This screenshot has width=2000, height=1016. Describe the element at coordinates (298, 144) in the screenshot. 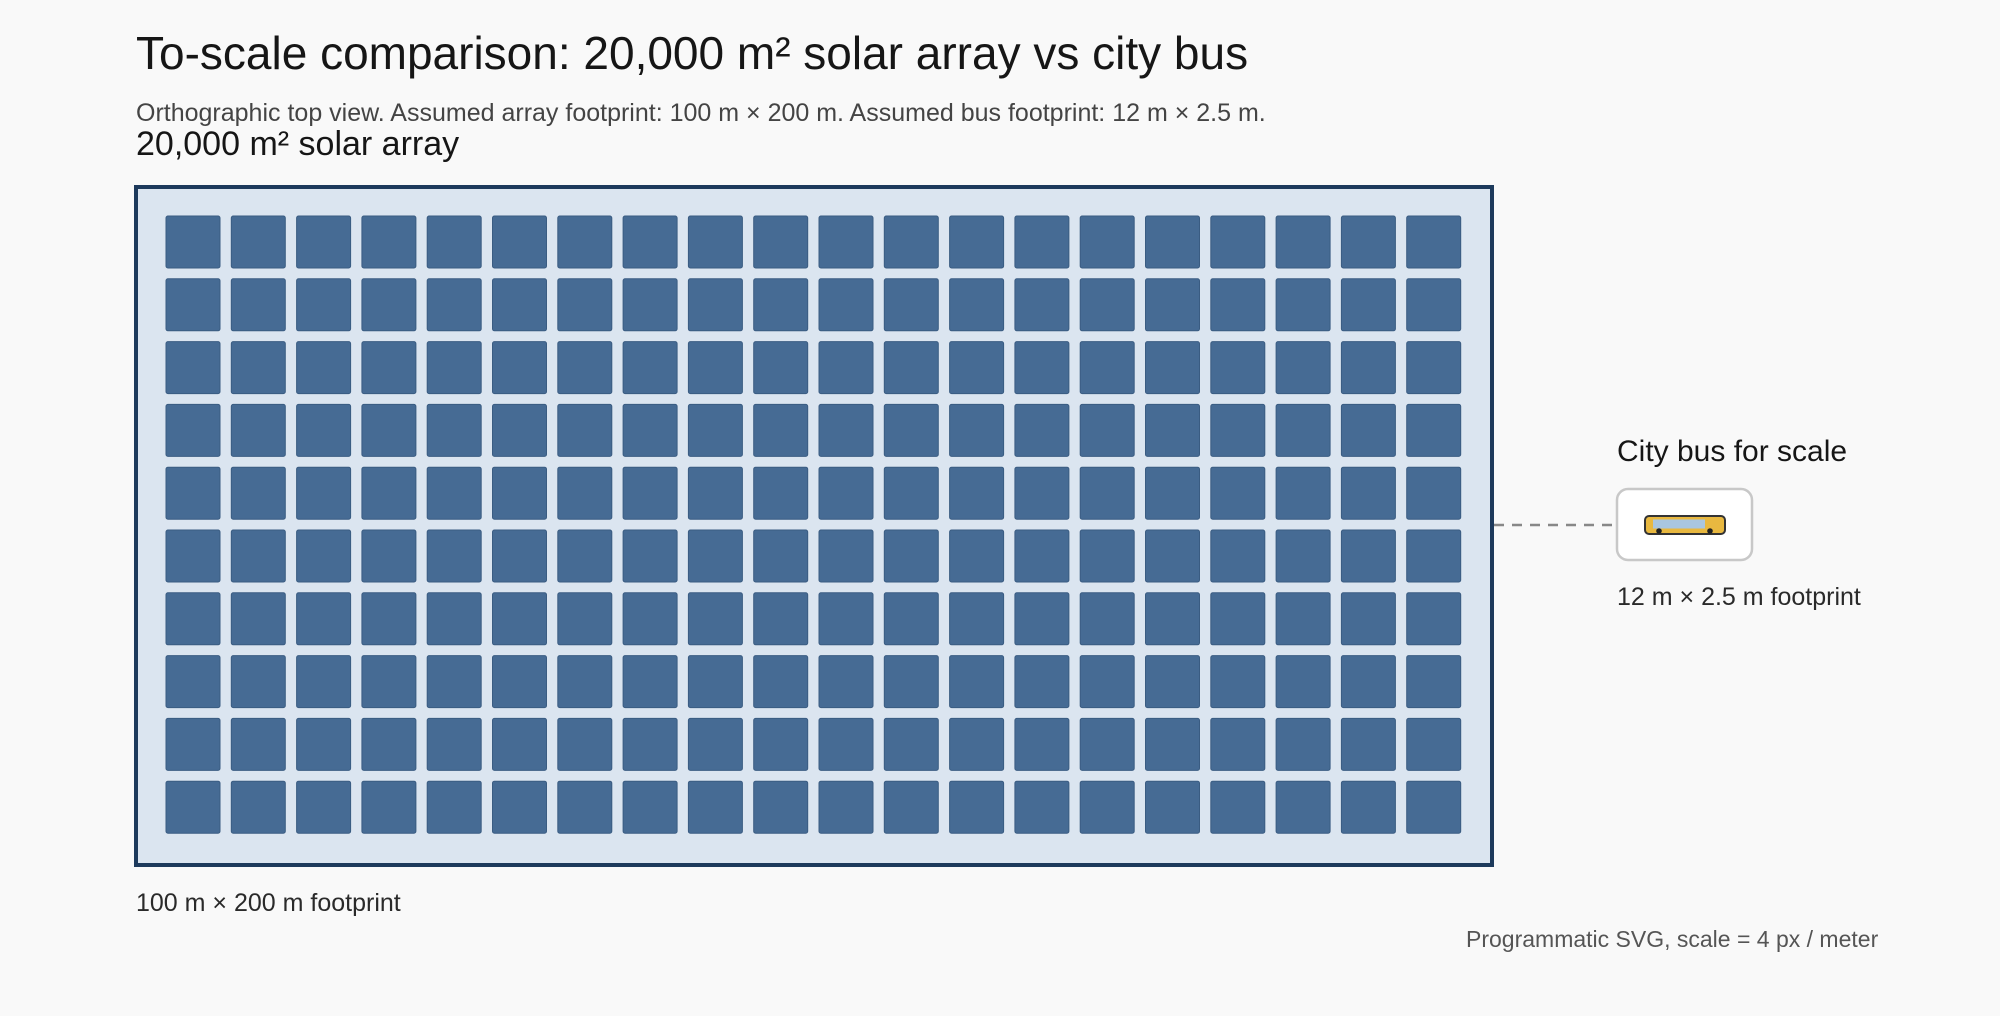

I see `solar-array-label: 20,000 m² solar array` at that location.